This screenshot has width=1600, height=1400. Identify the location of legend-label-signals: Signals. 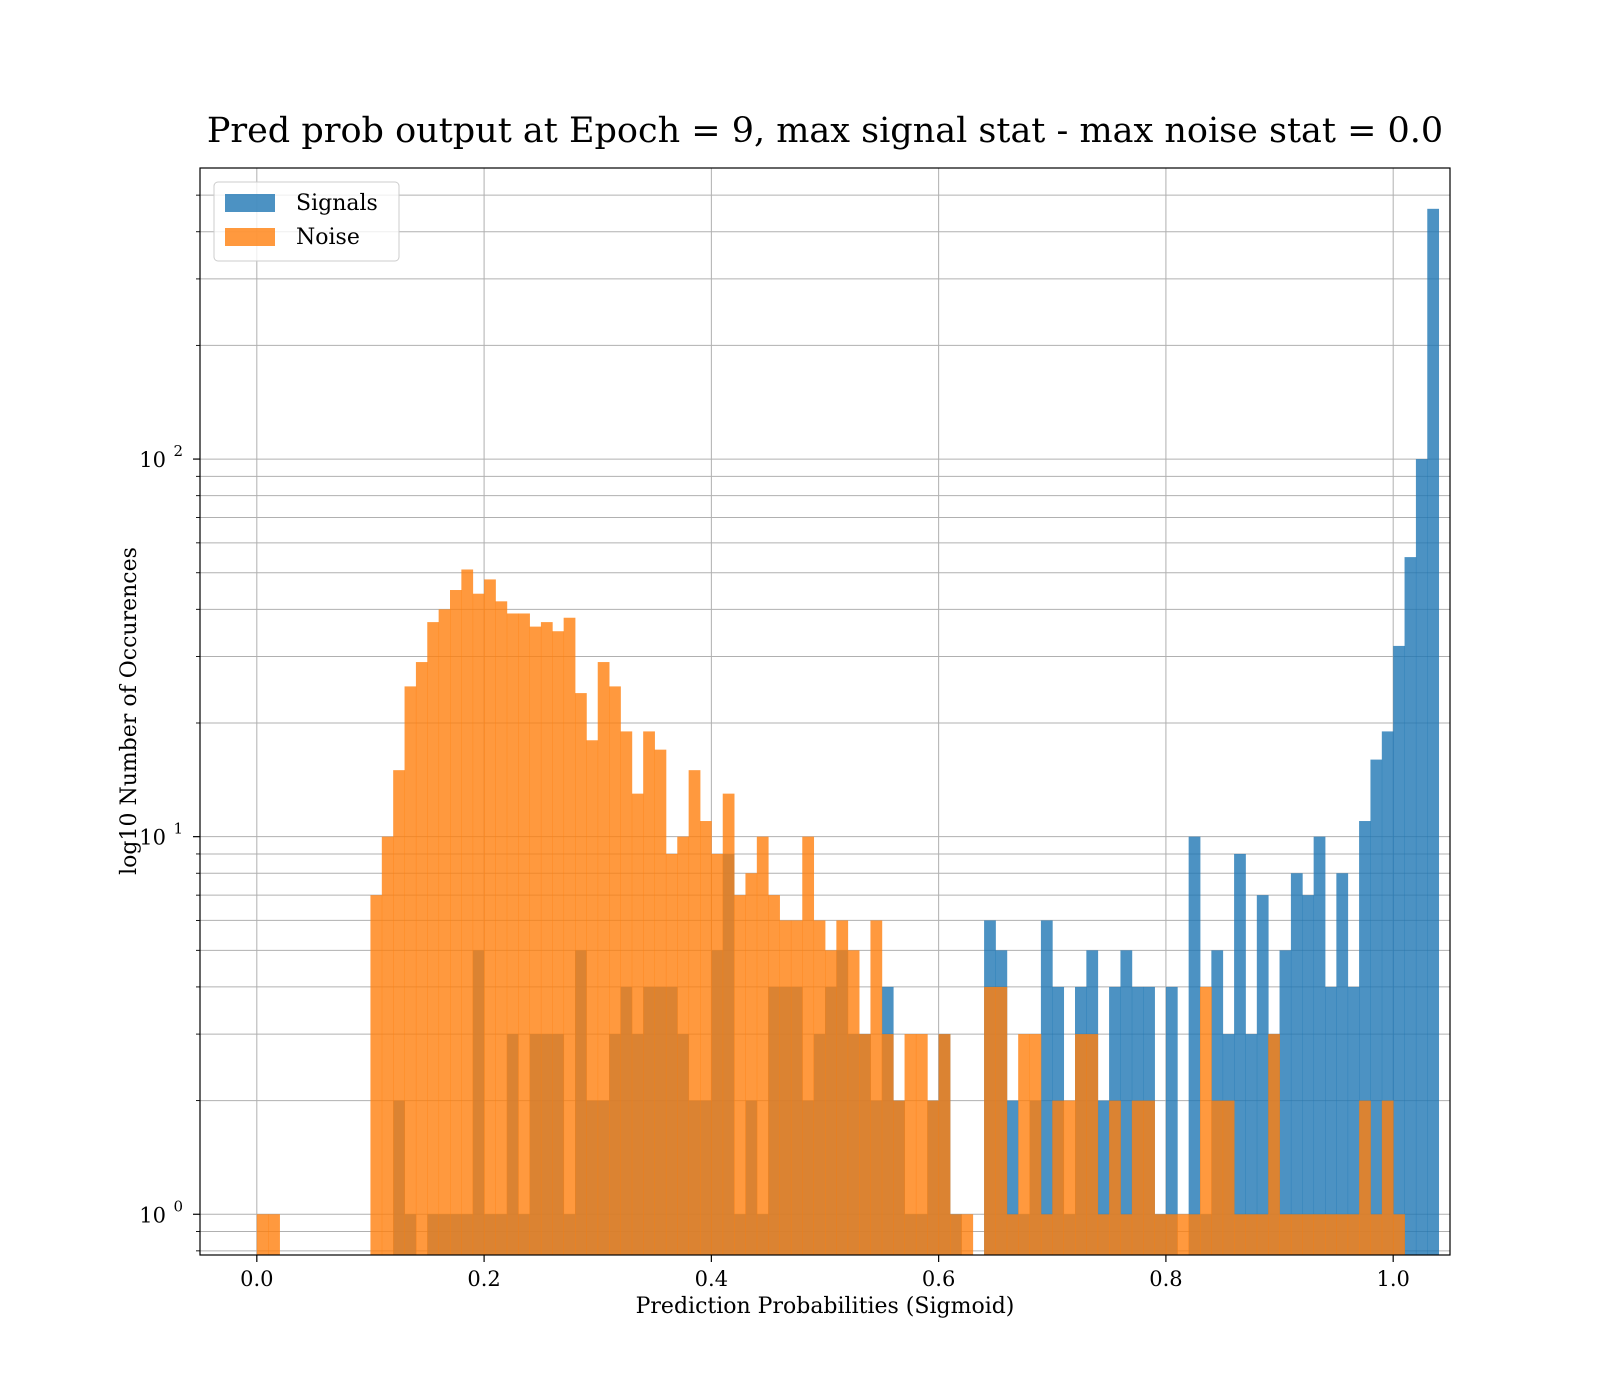
(337, 203).